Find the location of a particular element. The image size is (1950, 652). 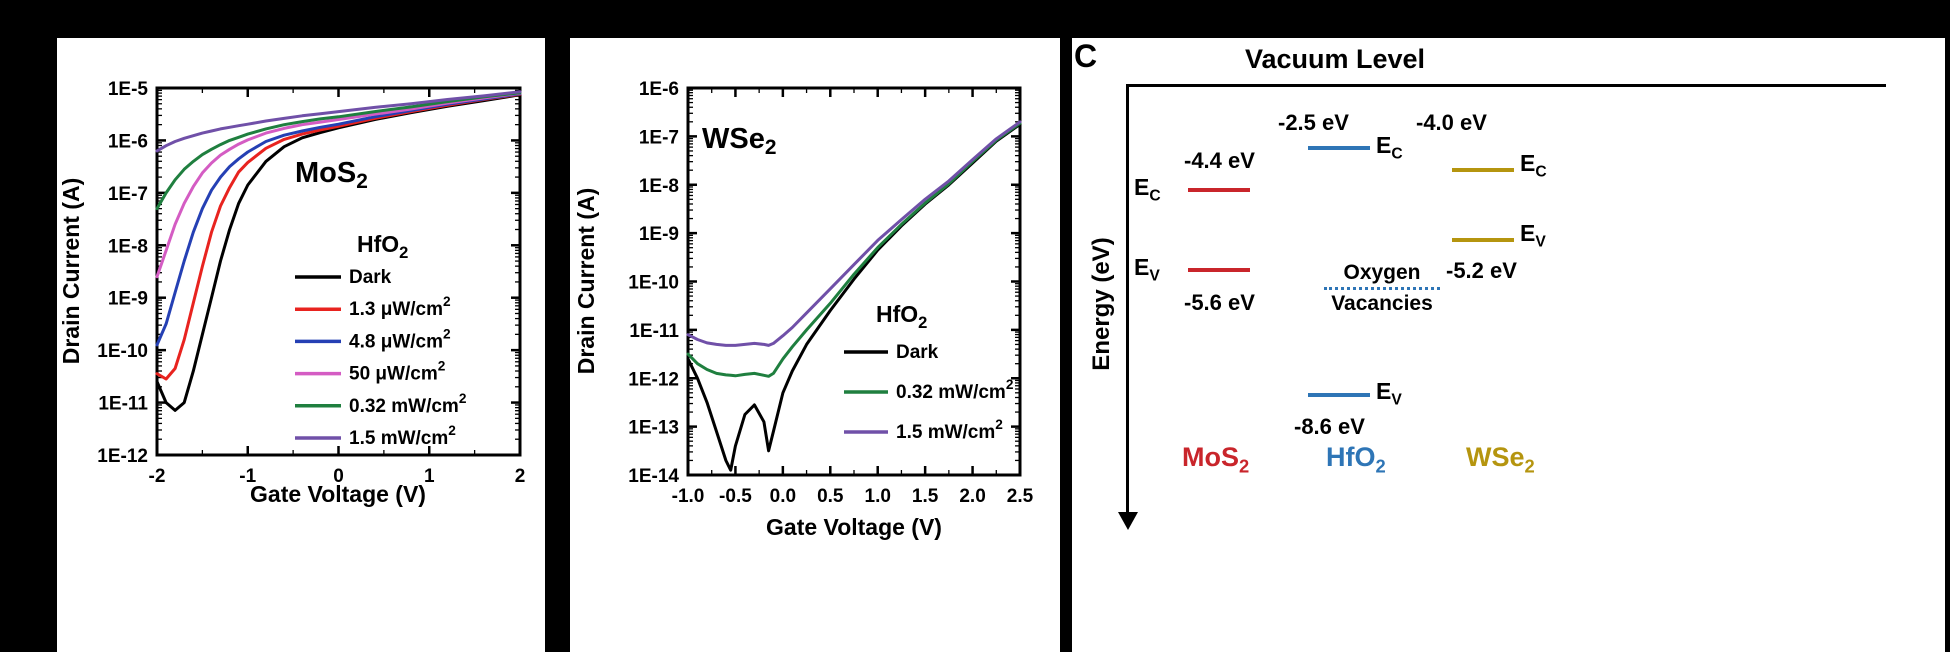

x-tick-label: 2 is located at coordinates (520, 476).